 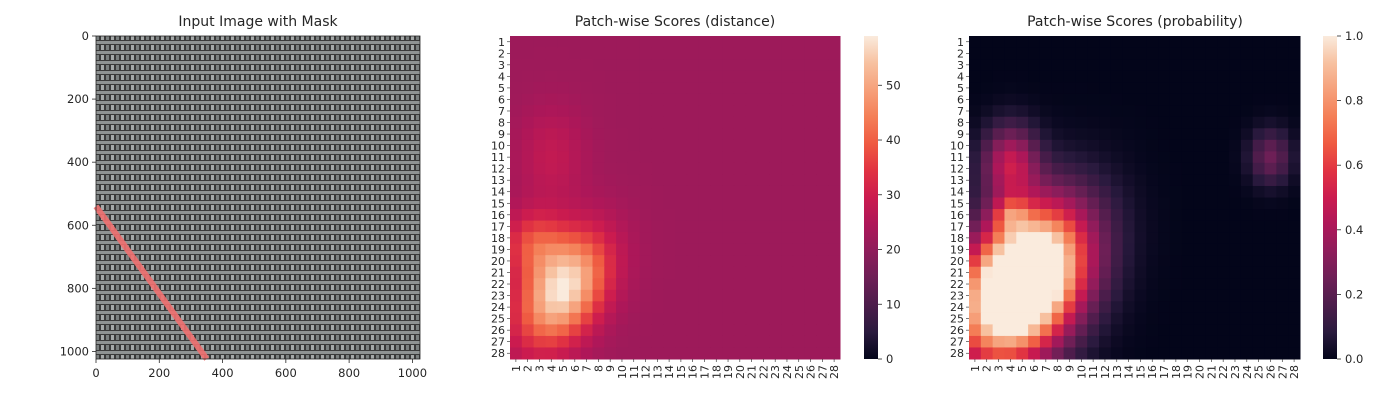 What do you see at coordinates (78, 288) in the screenshot?
I see `y-tick-label: 800` at bounding box center [78, 288].